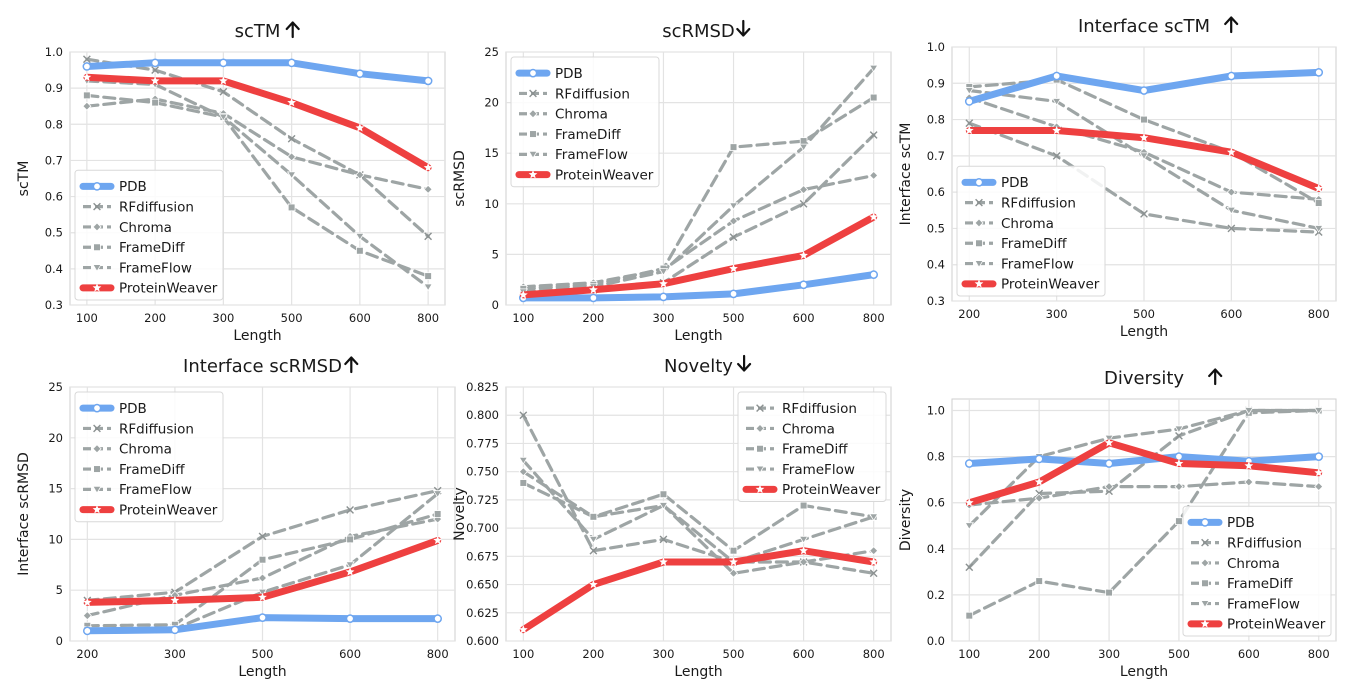  What do you see at coordinates (1109, 654) in the screenshot?
I see `x-tick-label: 300` at bounding box center [1109, 654].